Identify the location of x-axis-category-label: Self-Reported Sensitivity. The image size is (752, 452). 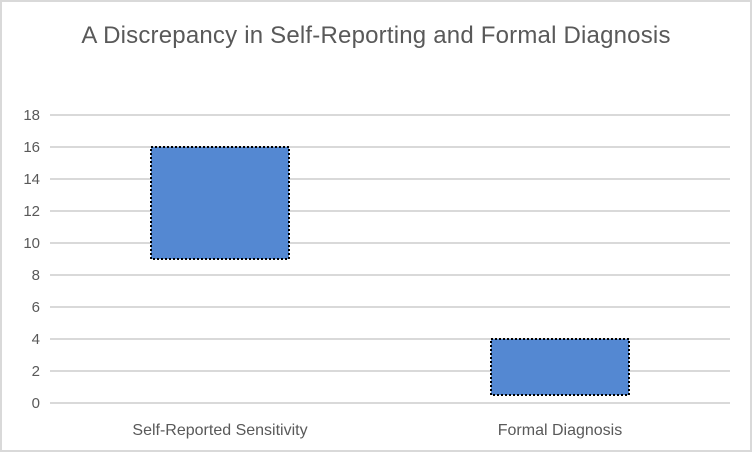
(219, 430).